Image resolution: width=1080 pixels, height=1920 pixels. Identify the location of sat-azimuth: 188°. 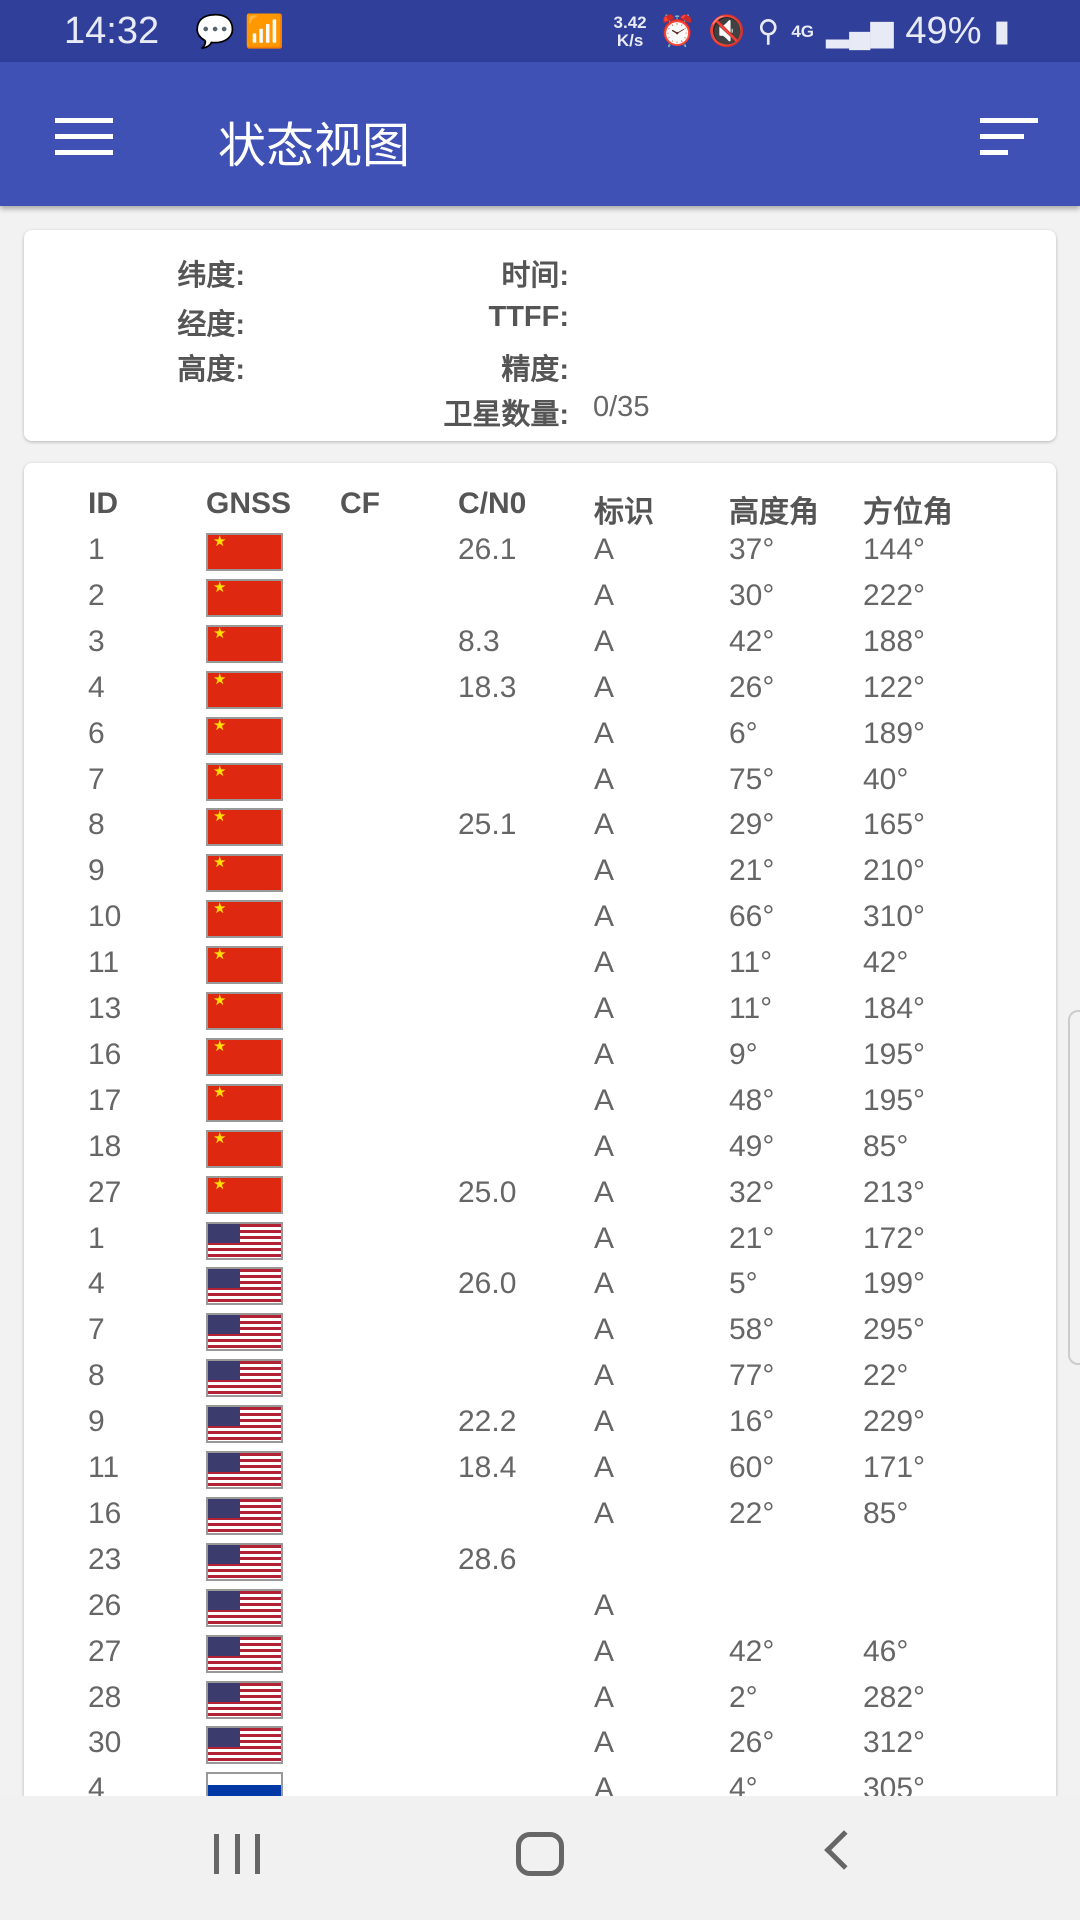
(894, 641).